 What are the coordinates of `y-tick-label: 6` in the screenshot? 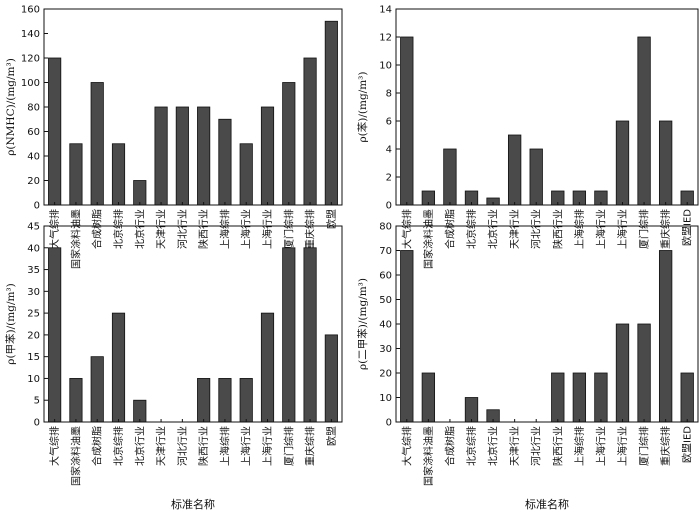 It's located at (389, 122).